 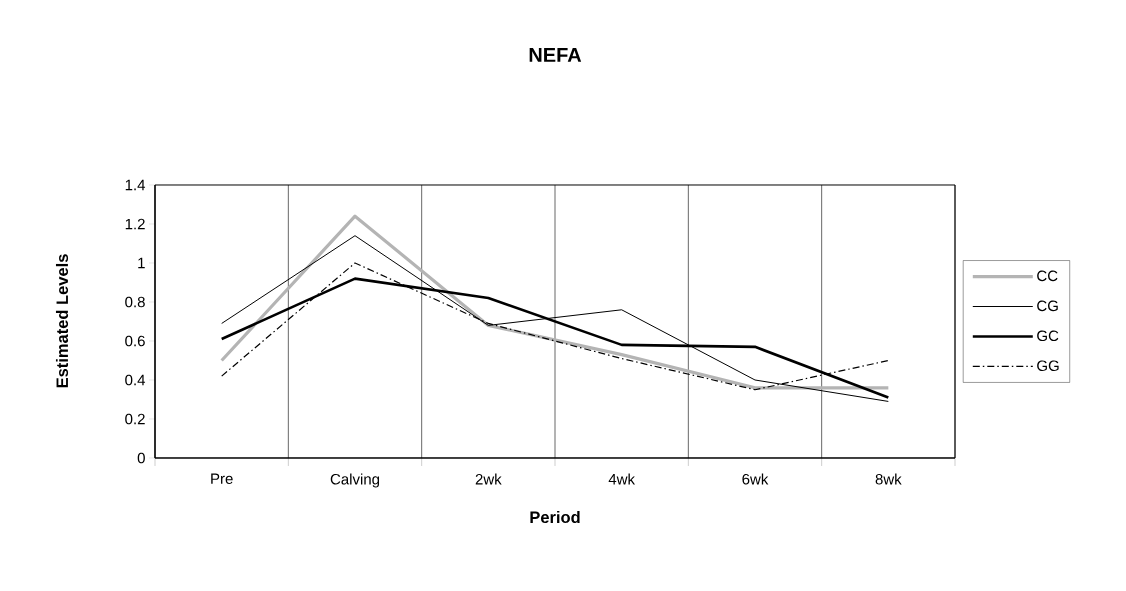 What do you see at coordinates (135, 380) in the screenshot?
I see `y-tick-label: 0.4` at bounding box center [135, 380].